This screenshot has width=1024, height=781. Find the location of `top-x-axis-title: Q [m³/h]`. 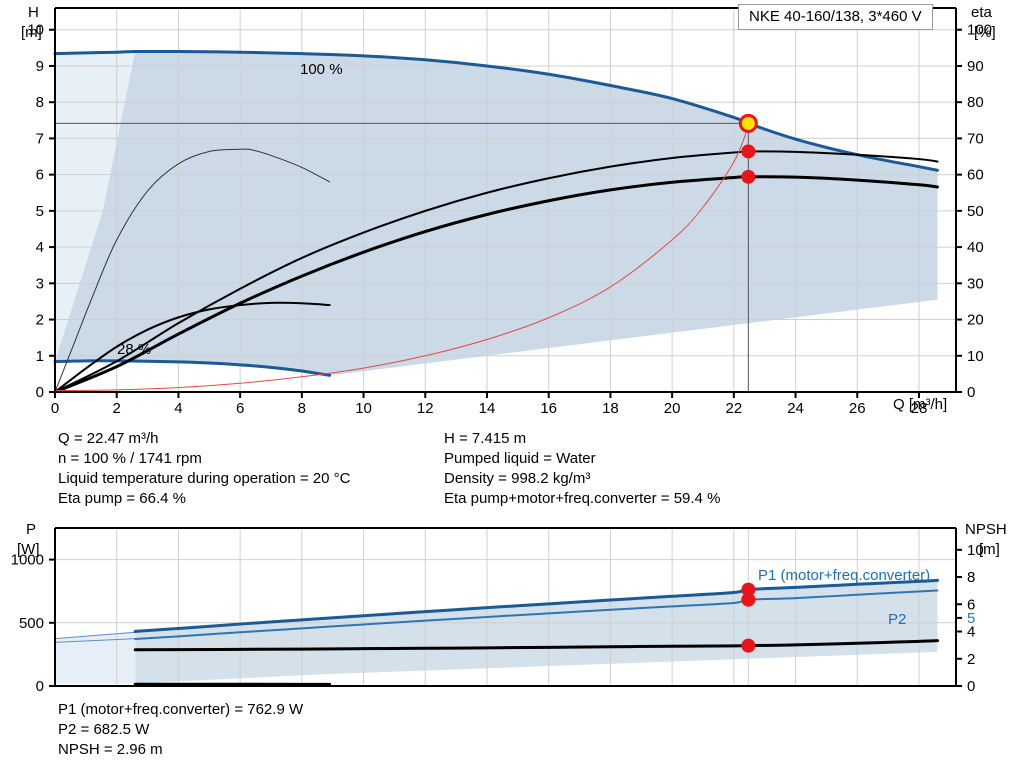

top-x-axis-title: Q [m³/h] is located at coordinates (920, 404).